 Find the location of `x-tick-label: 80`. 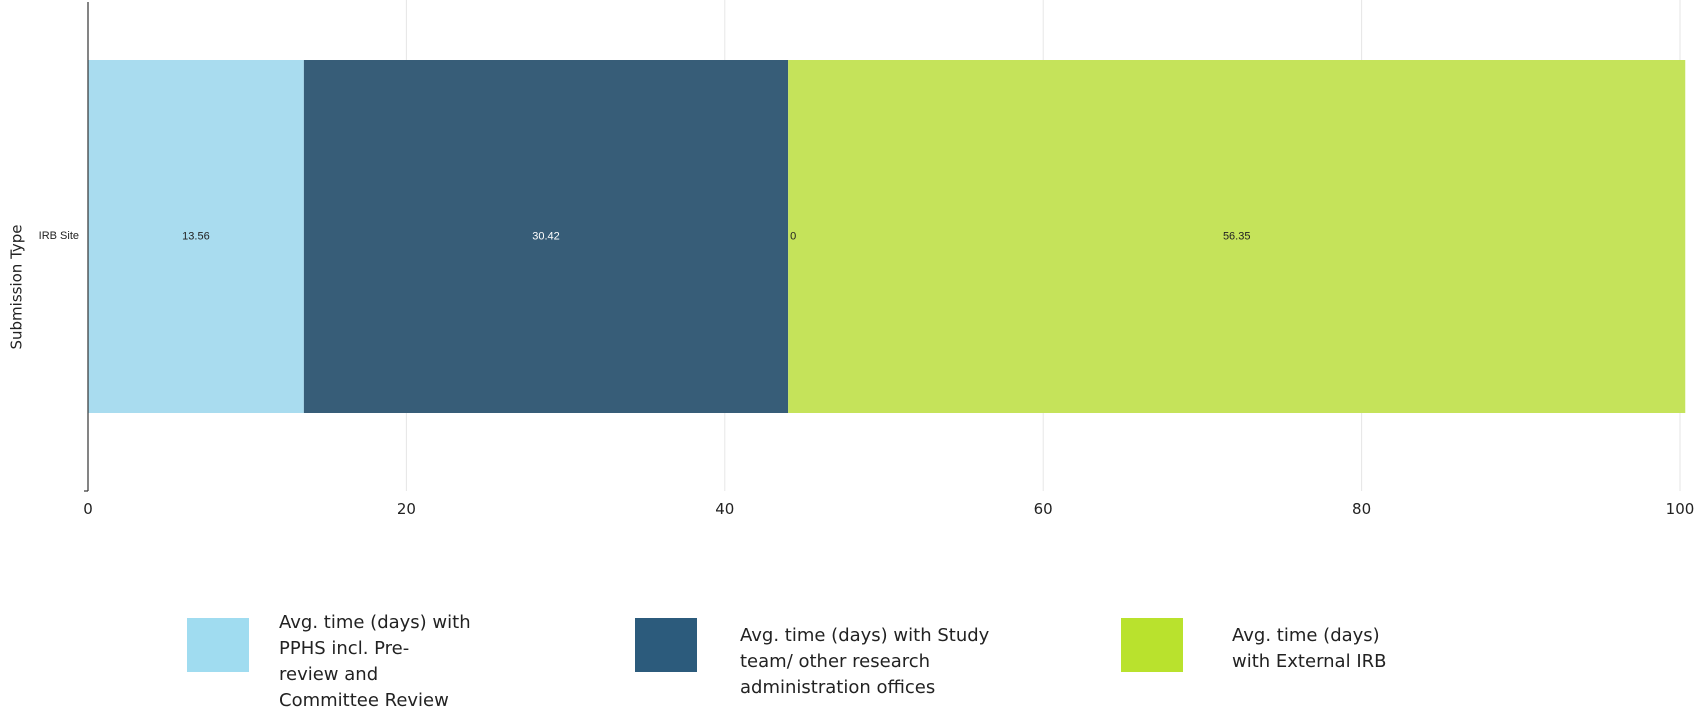

x-tick-label: 80 is located at coordinates (1361, 509).